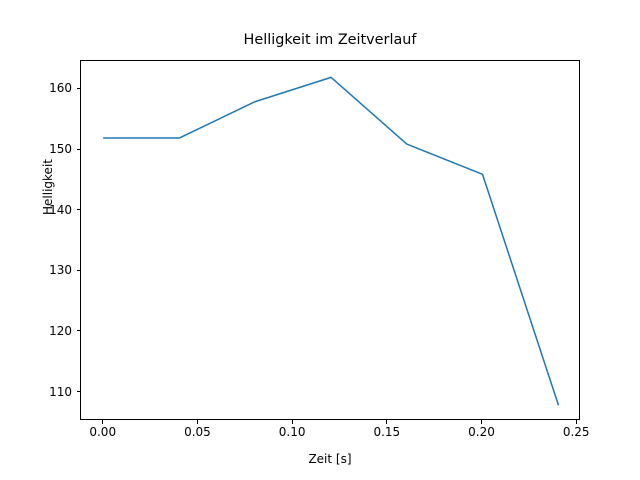  Describe the element at coordinates (60, 270) in the screenshot. I see `y-tick-label: 130` at that location.